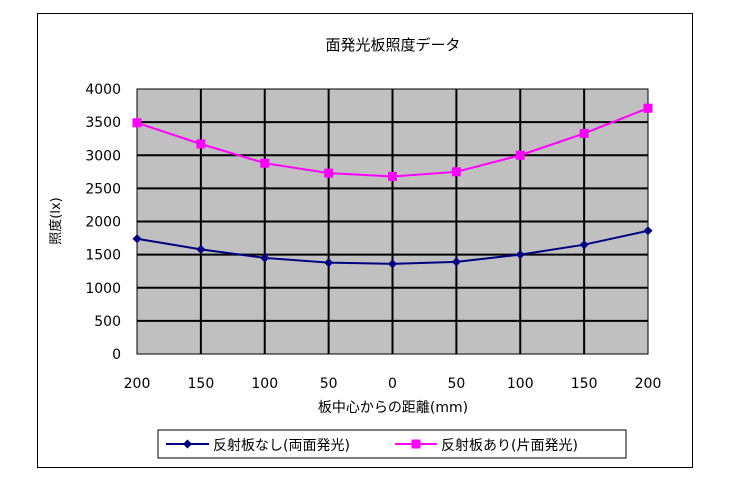 This screenshot has width=737, height=487. I want to click on legend-box, so click(392, 444).